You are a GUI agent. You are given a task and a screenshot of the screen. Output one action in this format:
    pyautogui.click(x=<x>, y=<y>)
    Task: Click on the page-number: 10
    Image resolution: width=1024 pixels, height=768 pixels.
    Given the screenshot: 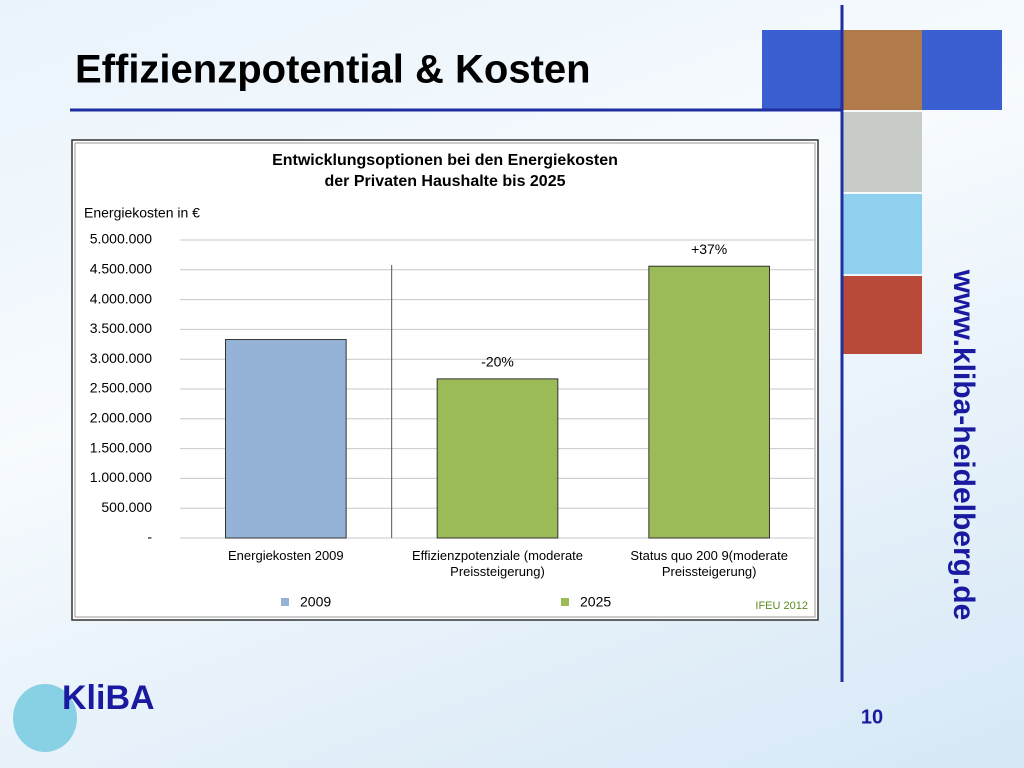 What is the action you would take?
    pyautogui.click(x=872, y=717)
    